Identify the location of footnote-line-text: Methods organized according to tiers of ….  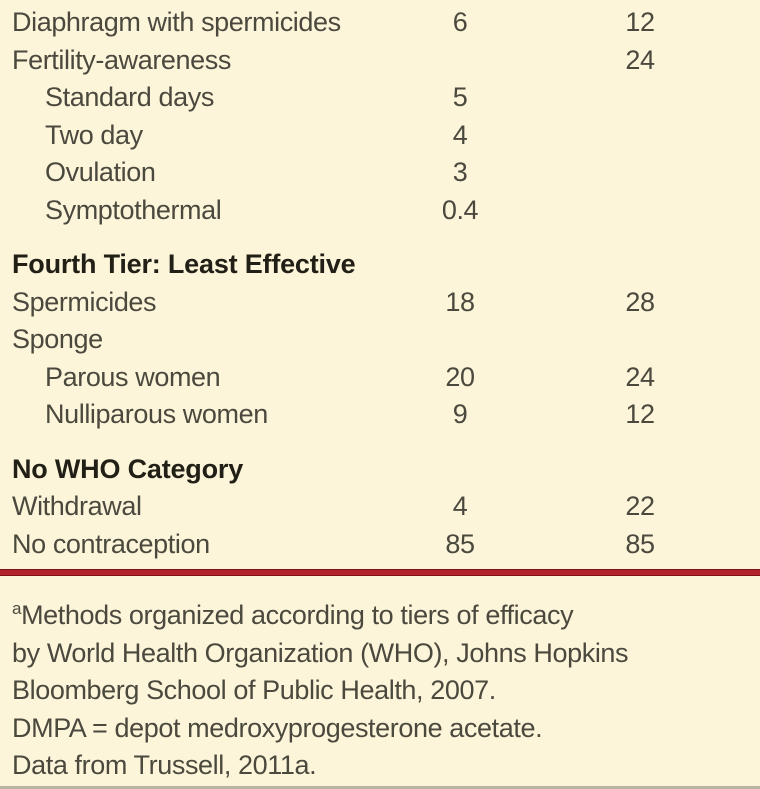
(297, 615).